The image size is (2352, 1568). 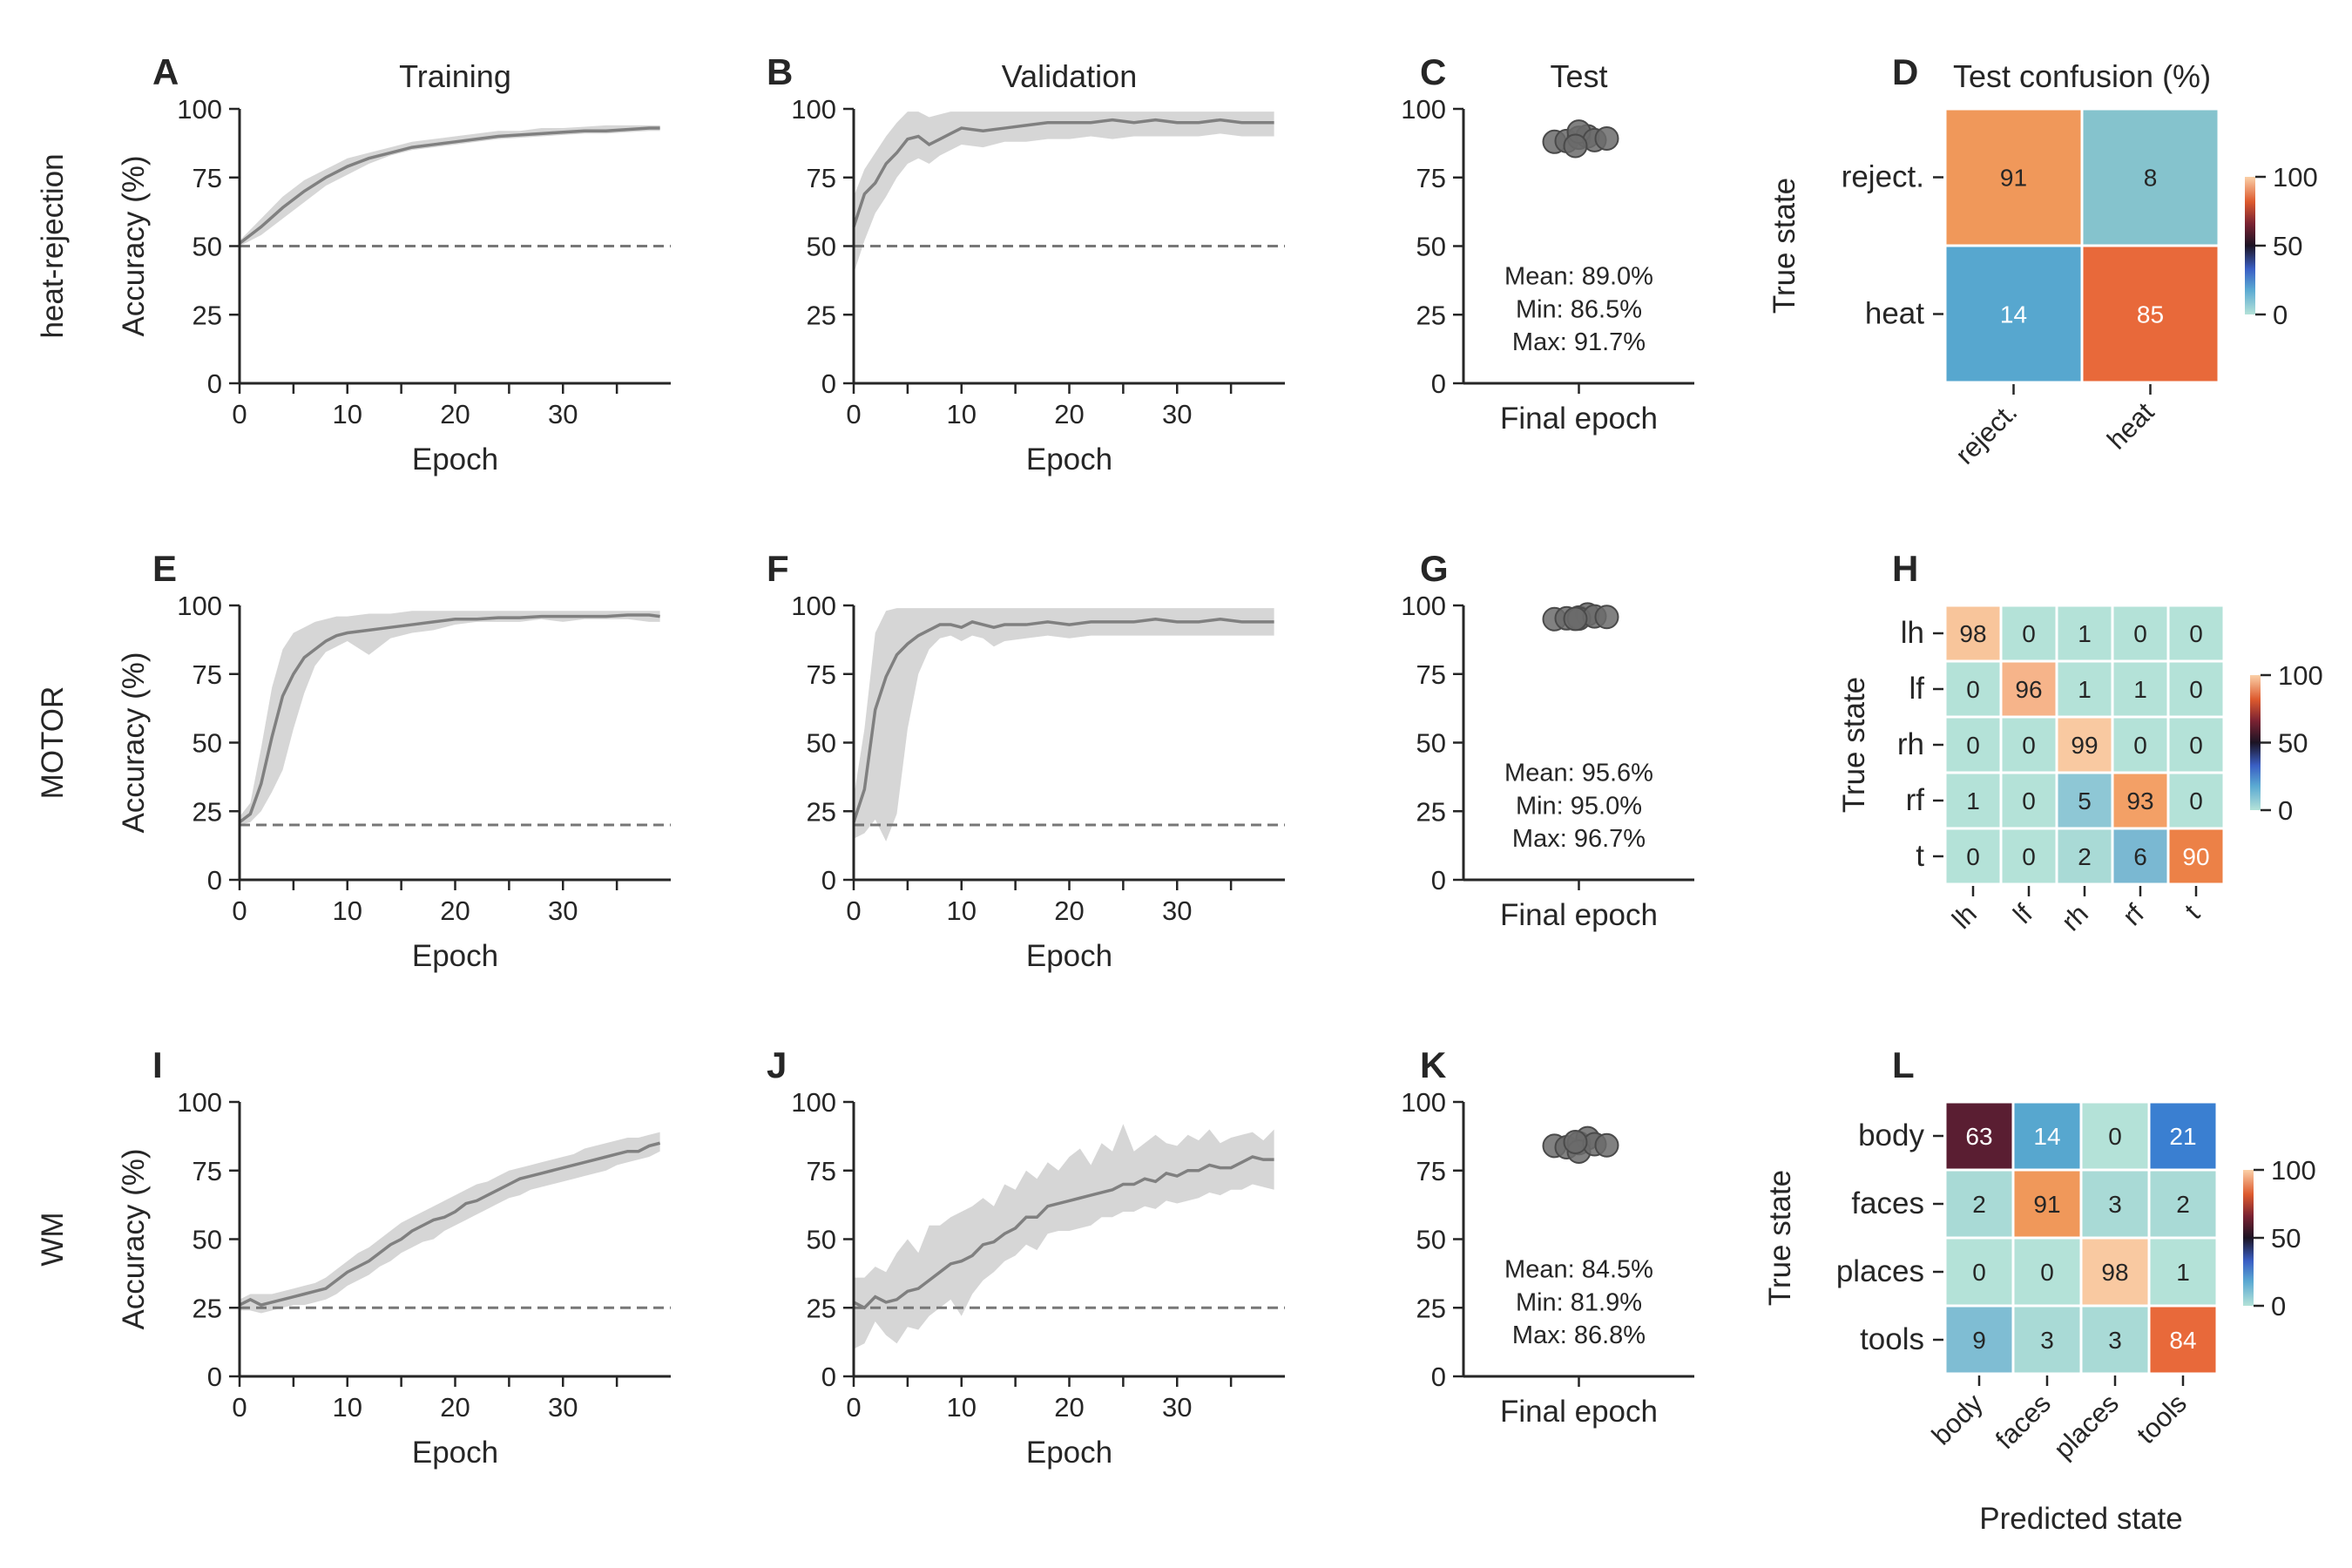 What do you see at coordinates (2139, 800) in the screenshot?
I see `confusion-value: 93` at bounding box center [2139, 800].